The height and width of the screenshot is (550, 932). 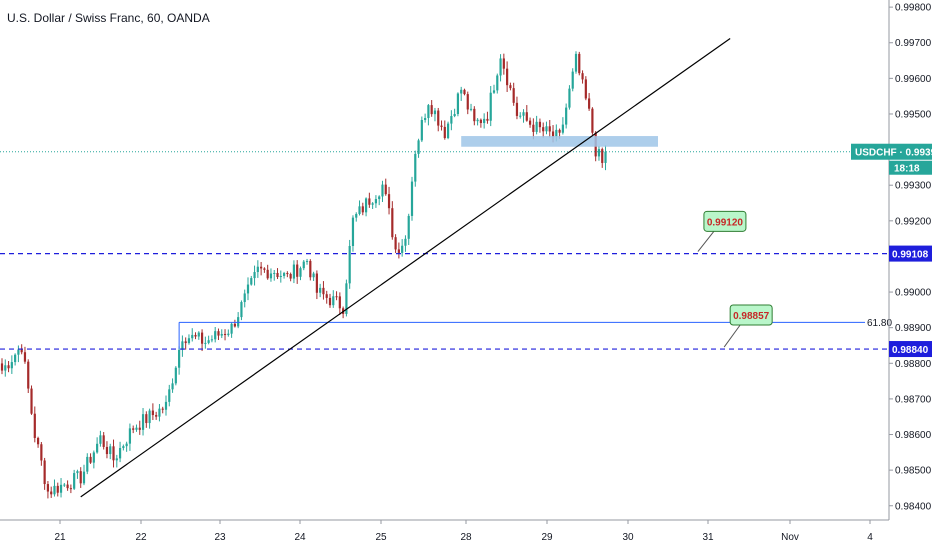 I want to click on countdown-tag, so click(x=910, y=167).